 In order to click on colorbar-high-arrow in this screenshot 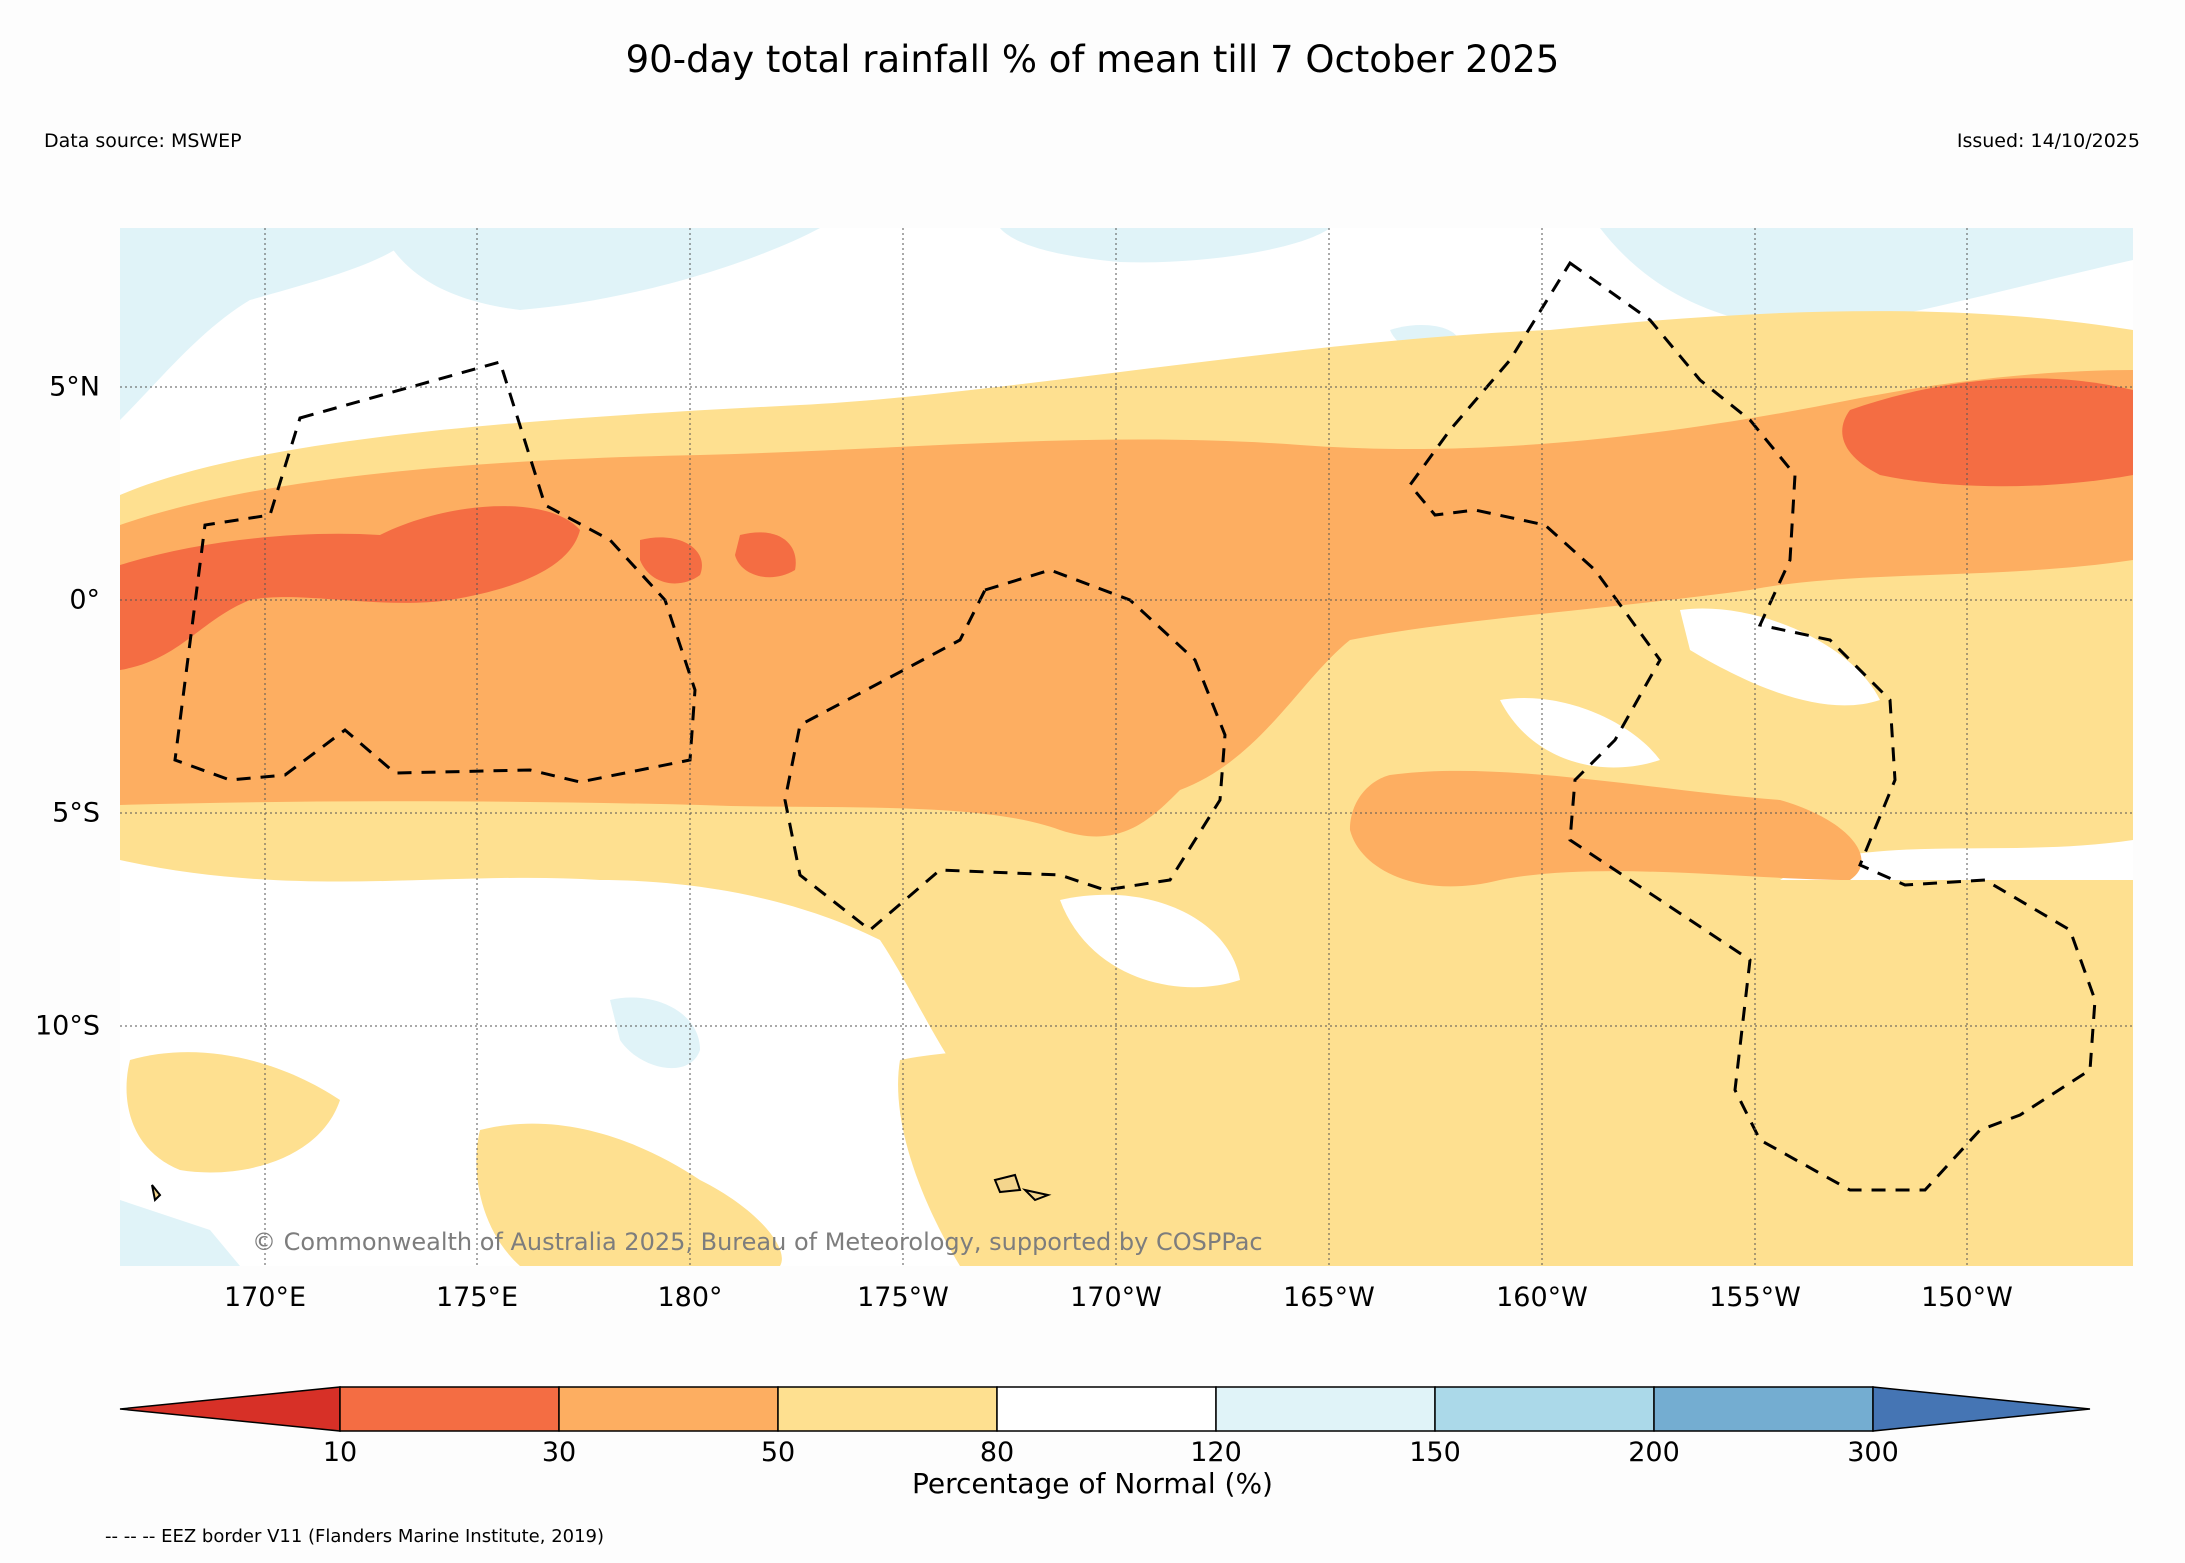, I will do `click(1981, 1409)`.